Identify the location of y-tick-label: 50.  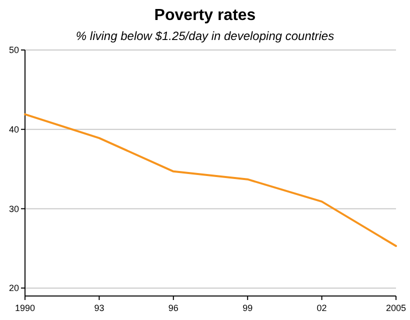
(13, 50).